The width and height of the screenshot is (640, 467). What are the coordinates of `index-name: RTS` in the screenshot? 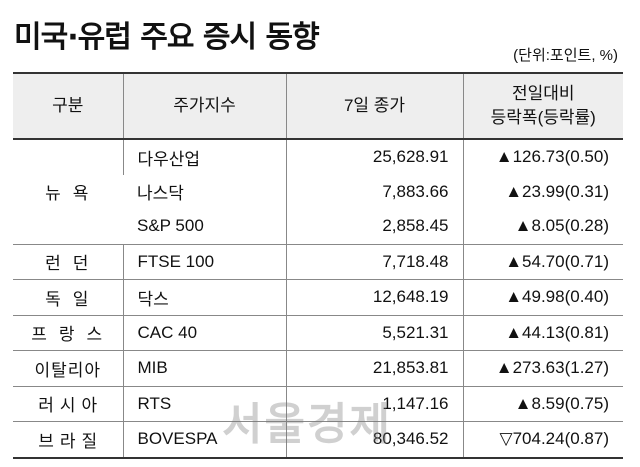 It's located at (204, 403).